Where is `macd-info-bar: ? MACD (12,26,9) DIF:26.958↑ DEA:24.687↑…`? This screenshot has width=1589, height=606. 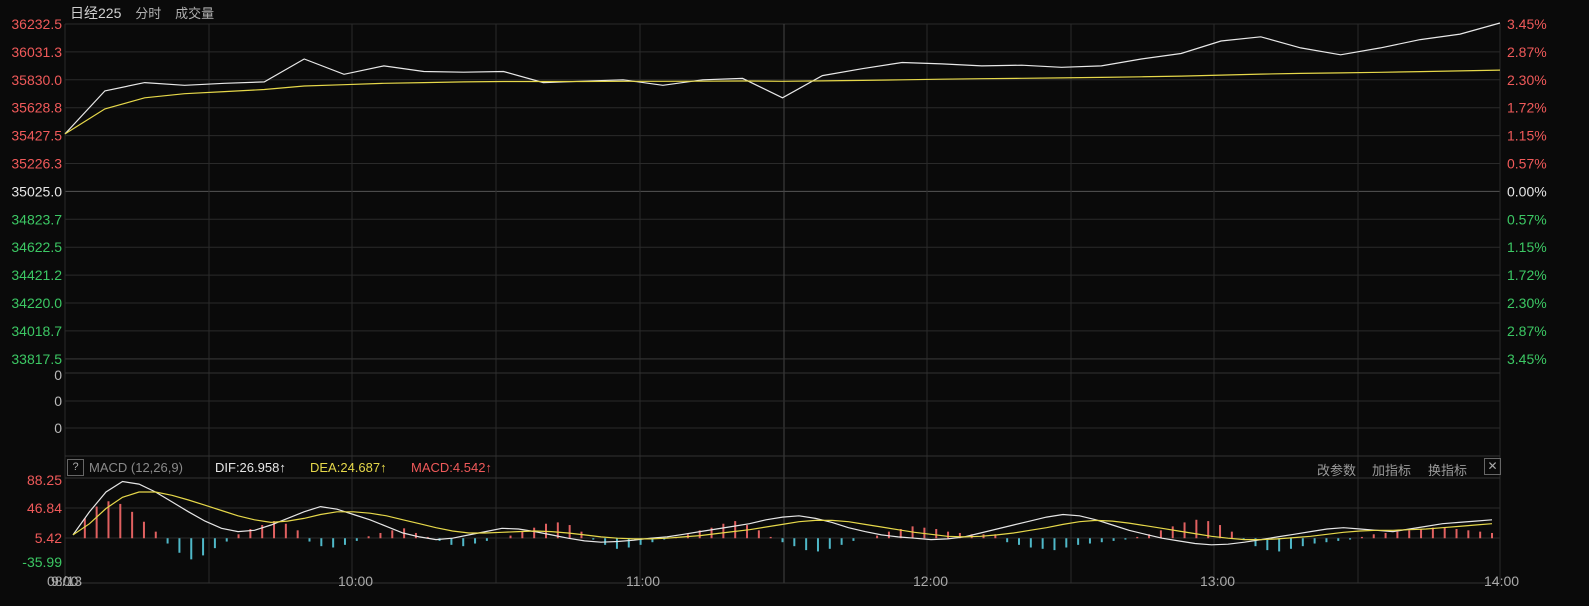 macd-info-bar: ? MACD (12,26,9) DIF:26.958↑ DEA:24.687↑… is located at coordinates (785, 468).